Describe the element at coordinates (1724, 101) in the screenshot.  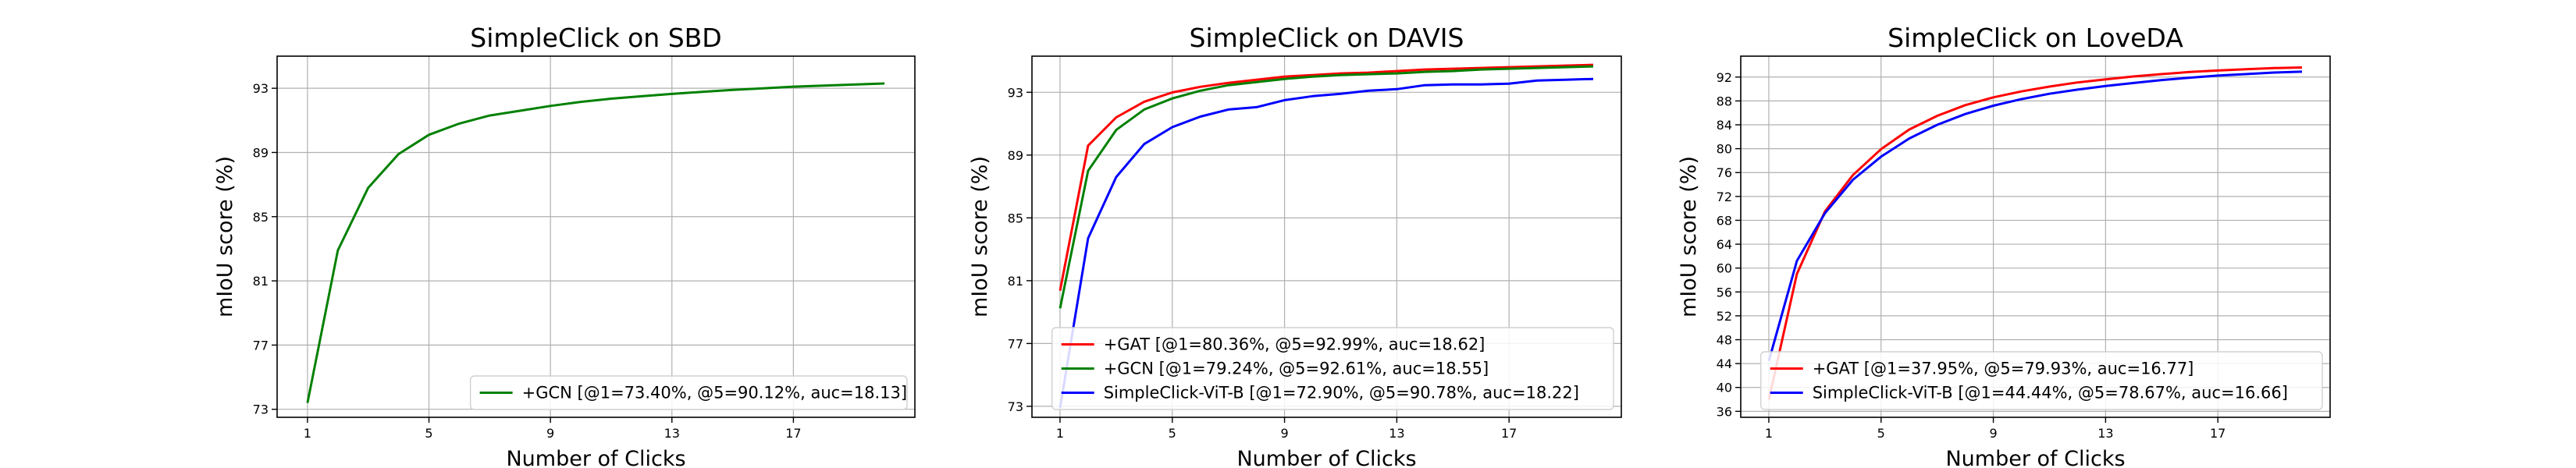
I see `y-tick-label: 88` at that location.